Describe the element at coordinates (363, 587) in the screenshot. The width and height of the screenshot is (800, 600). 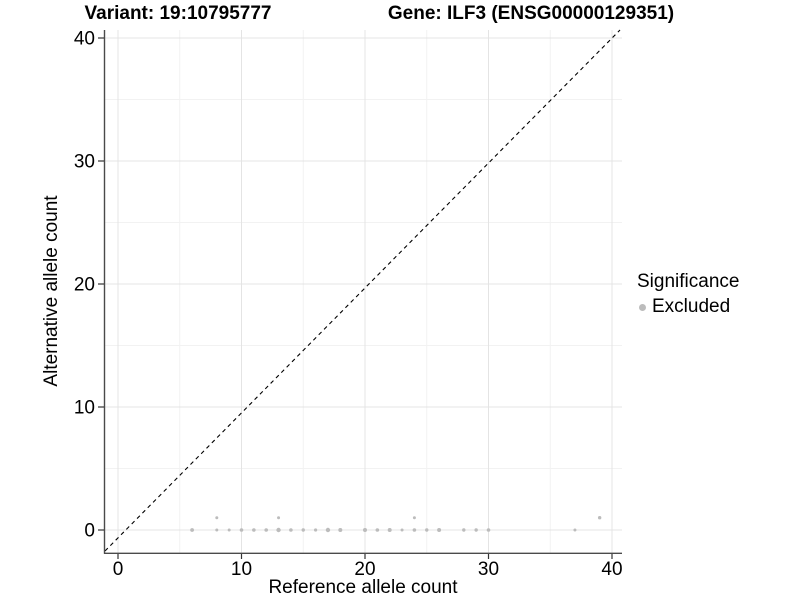
I see `x-axis-title: Reference allele count` at that location.